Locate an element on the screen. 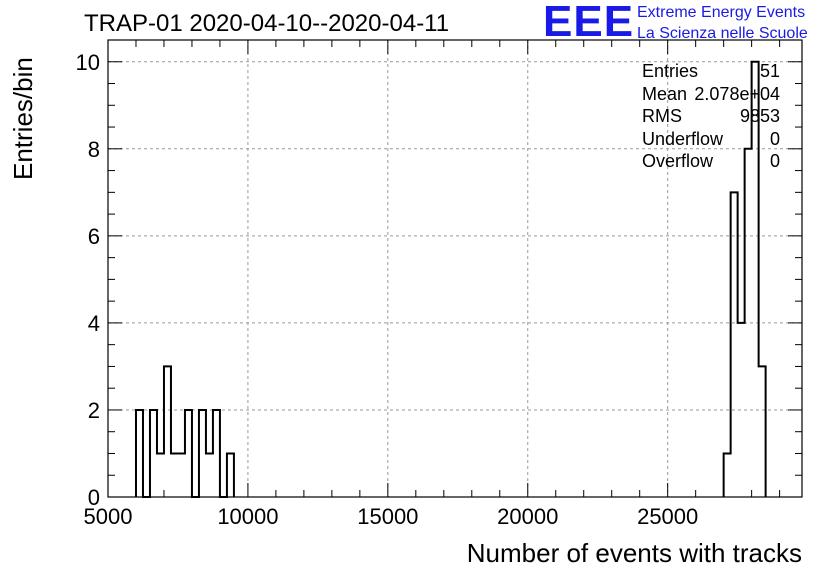  y-tick-label: 2 is located at coordinates (94, 410).